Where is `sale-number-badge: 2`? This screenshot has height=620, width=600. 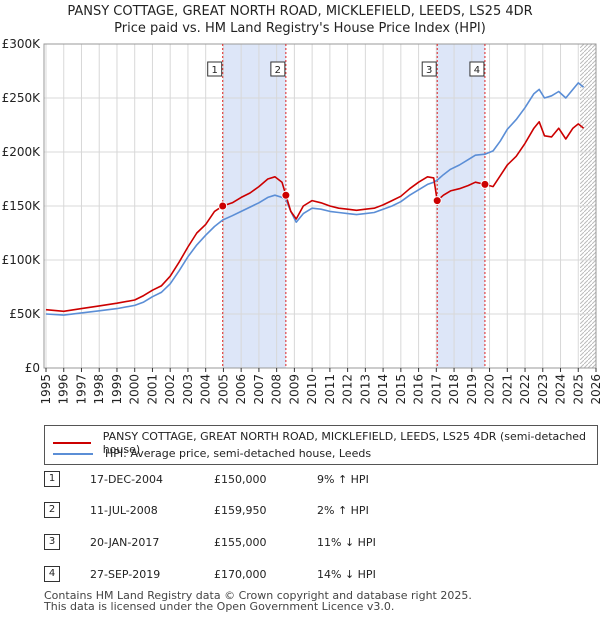
sale-number-badge: 2 is located at coordinates (52, 510).